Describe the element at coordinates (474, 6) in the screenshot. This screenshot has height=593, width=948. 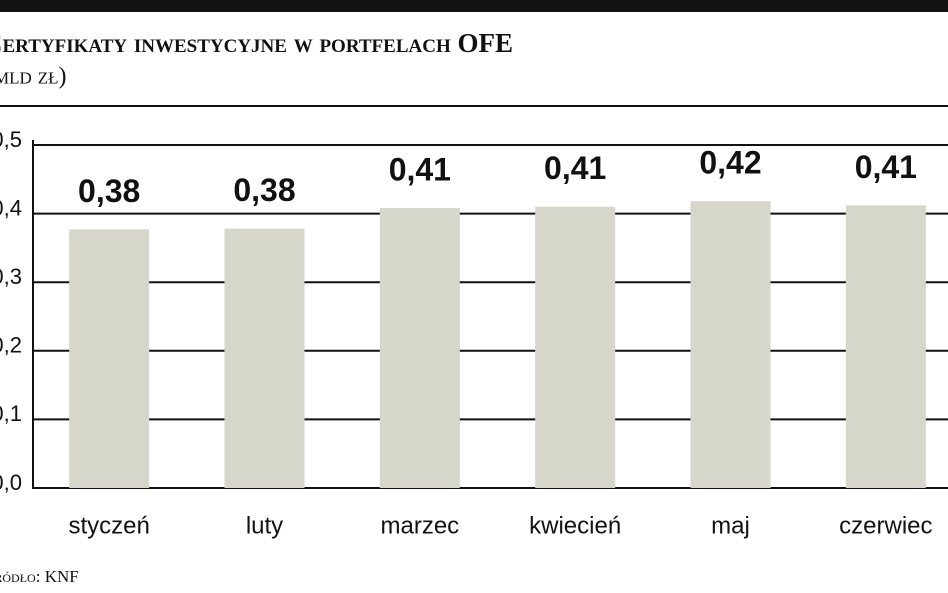
I see `top-bar` at that location.